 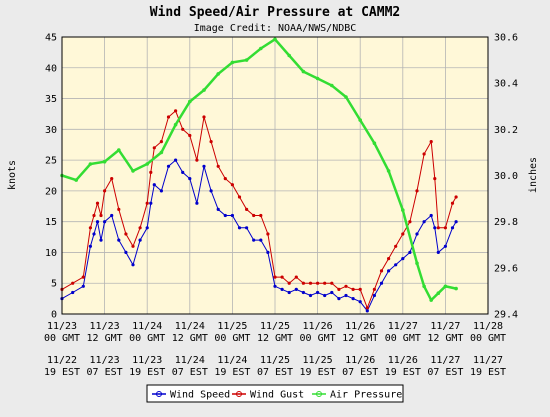 I want to click on left-tick-label: 10, so click(x=51, y=253).